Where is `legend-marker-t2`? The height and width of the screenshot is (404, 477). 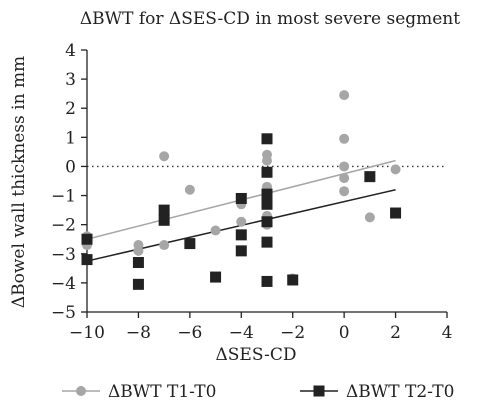
legend-marker-t2 is located at coordinates (319, 391).